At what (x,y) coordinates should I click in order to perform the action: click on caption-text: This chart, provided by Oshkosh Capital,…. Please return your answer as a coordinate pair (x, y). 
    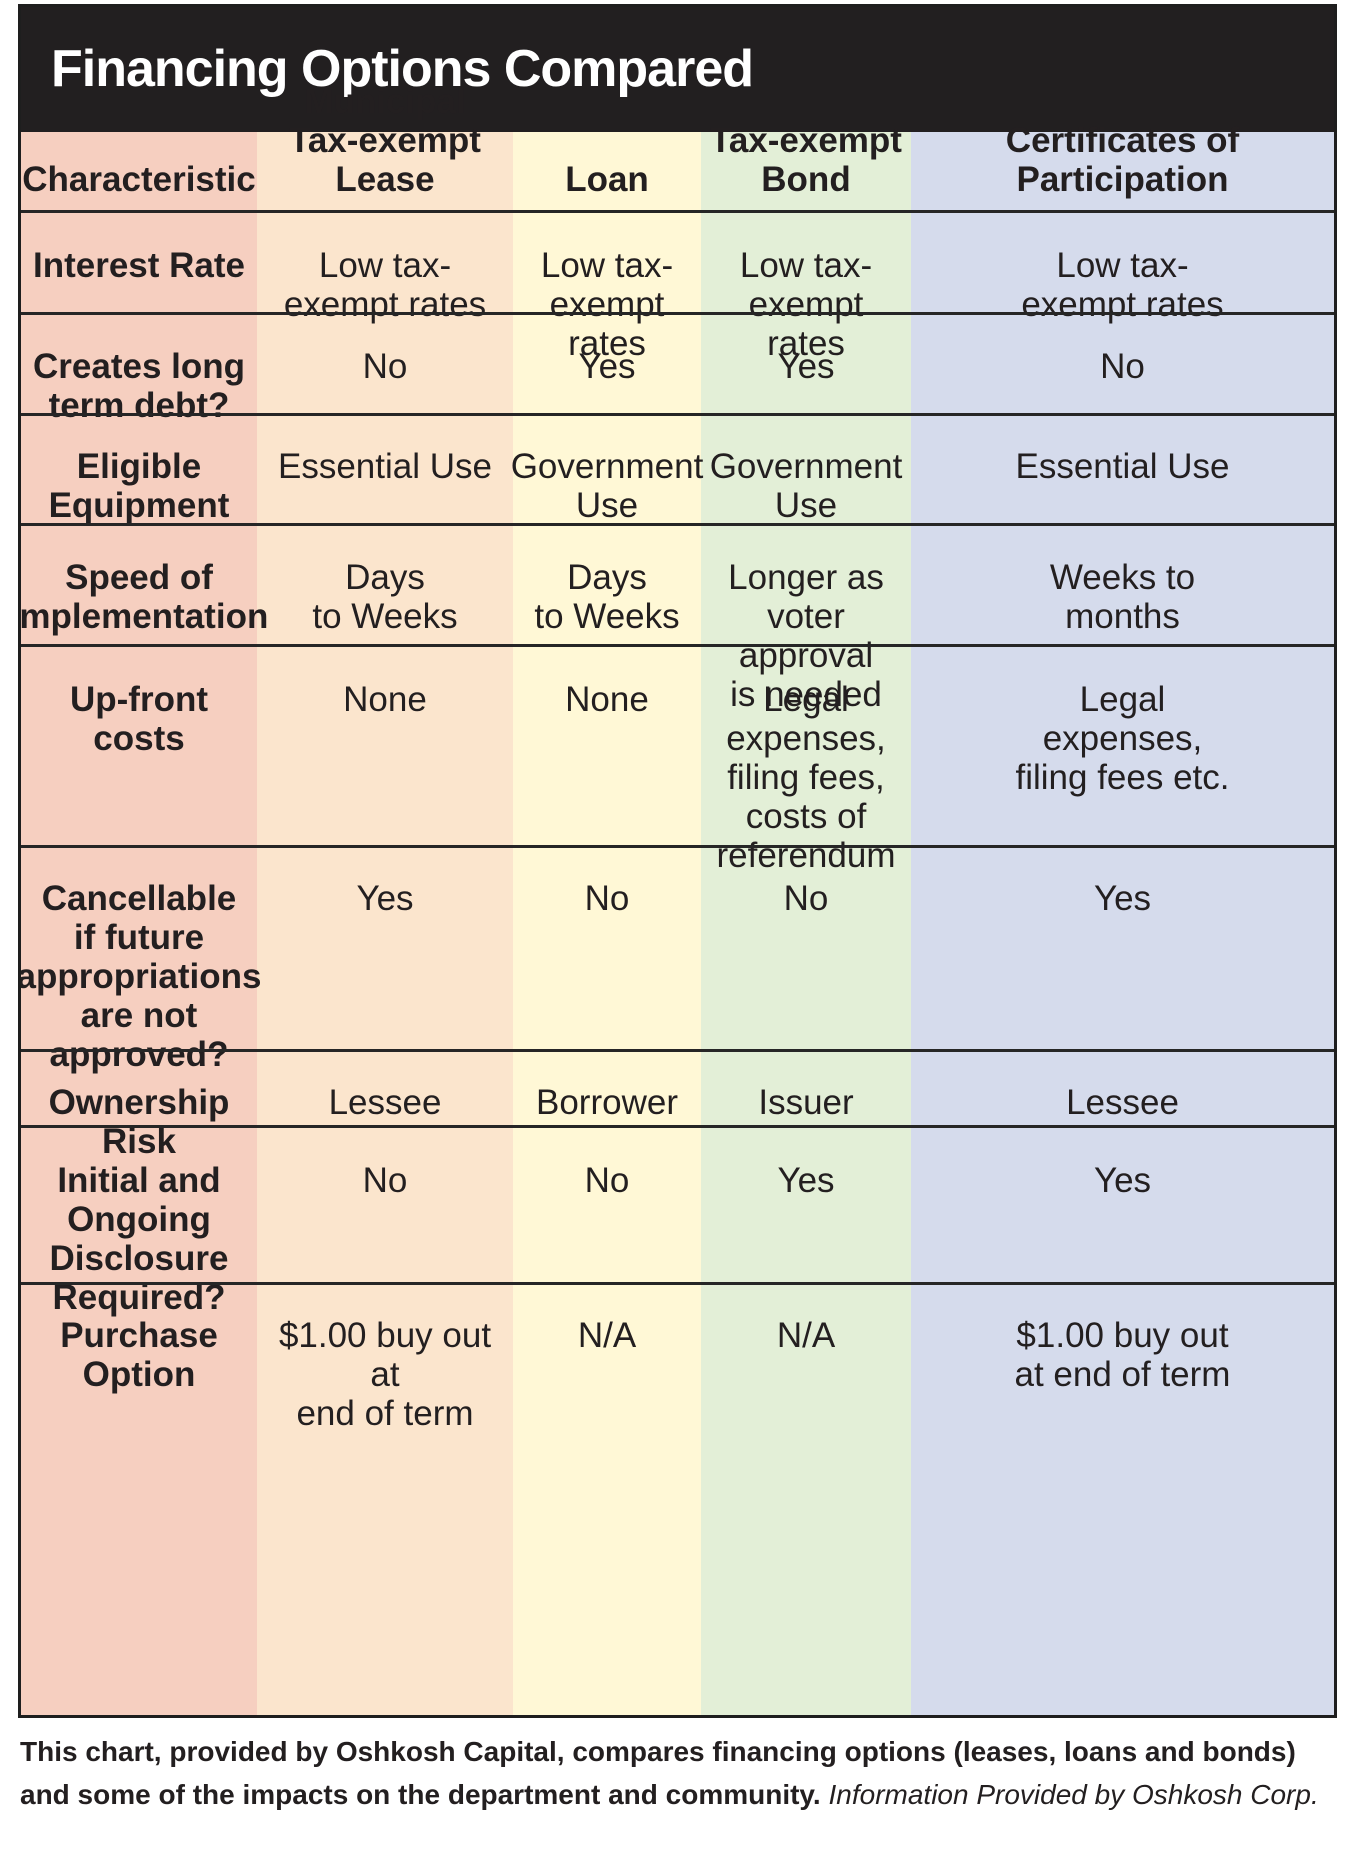
    Looking at the image, I should click on (658, 1773).